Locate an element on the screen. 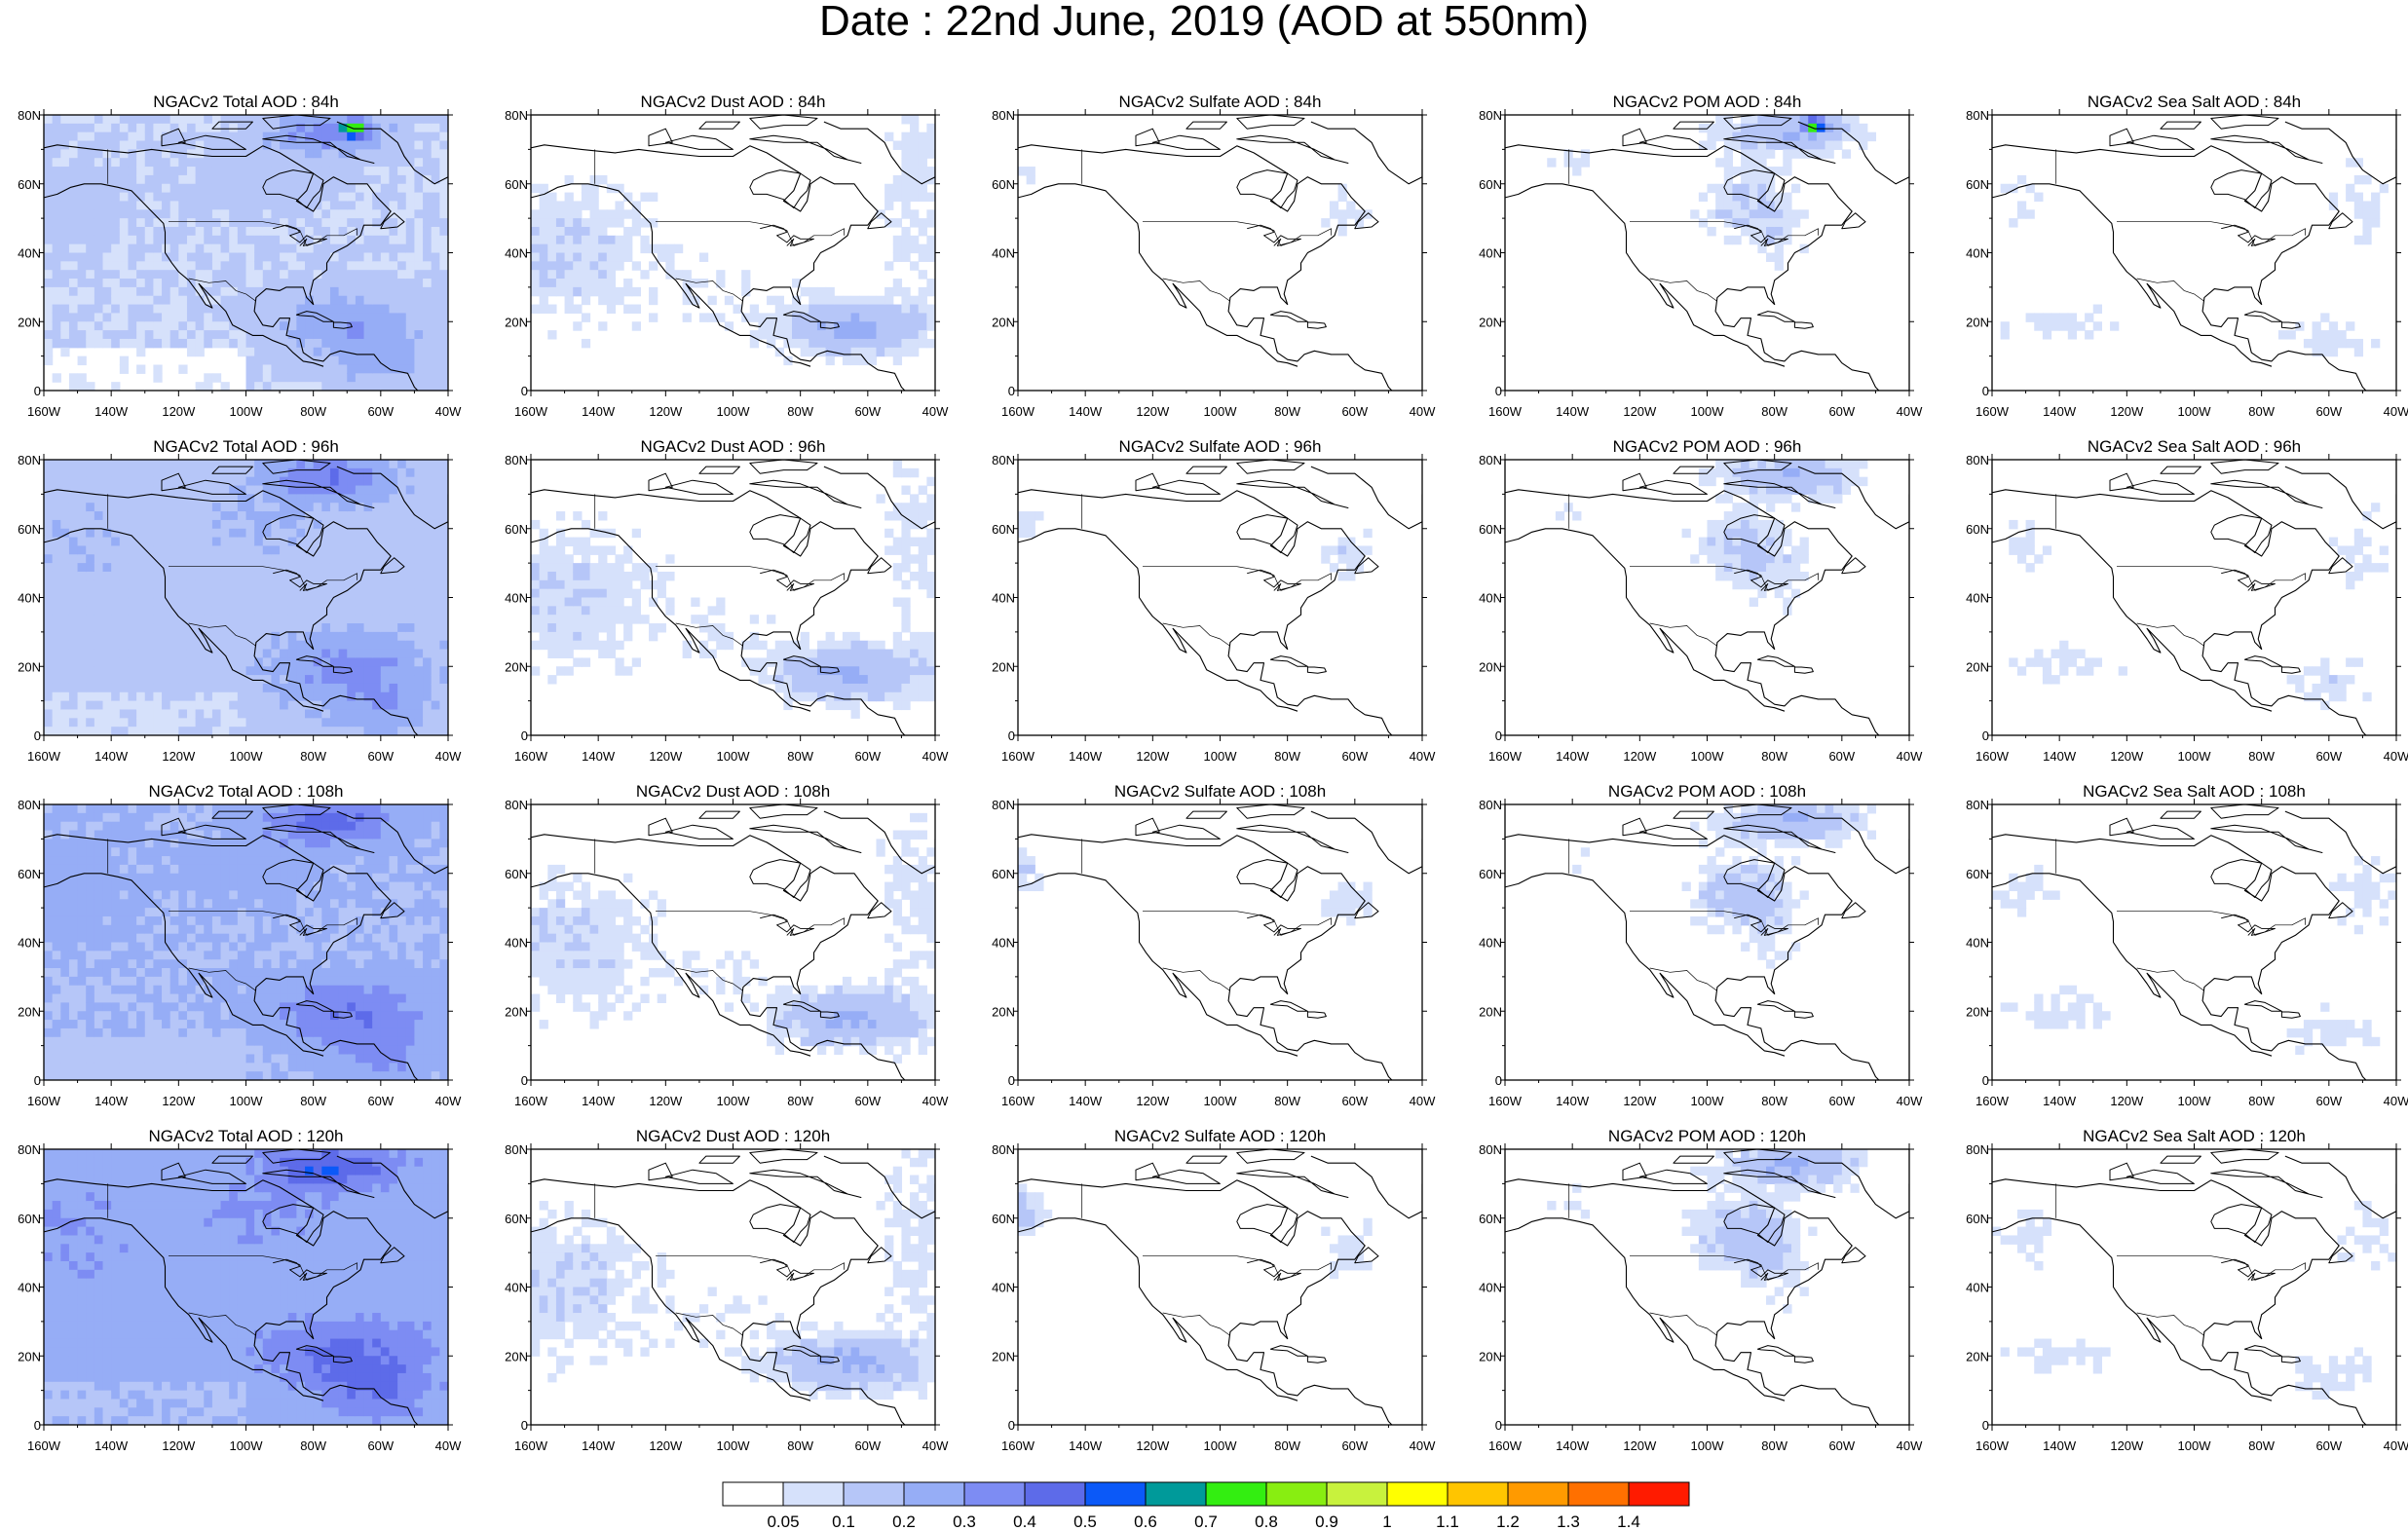 The height and width of the screenshot is (1531, 2408). panel-title: NGACv2 POM AOD : 120h is located at coordinates (1707, 1136).